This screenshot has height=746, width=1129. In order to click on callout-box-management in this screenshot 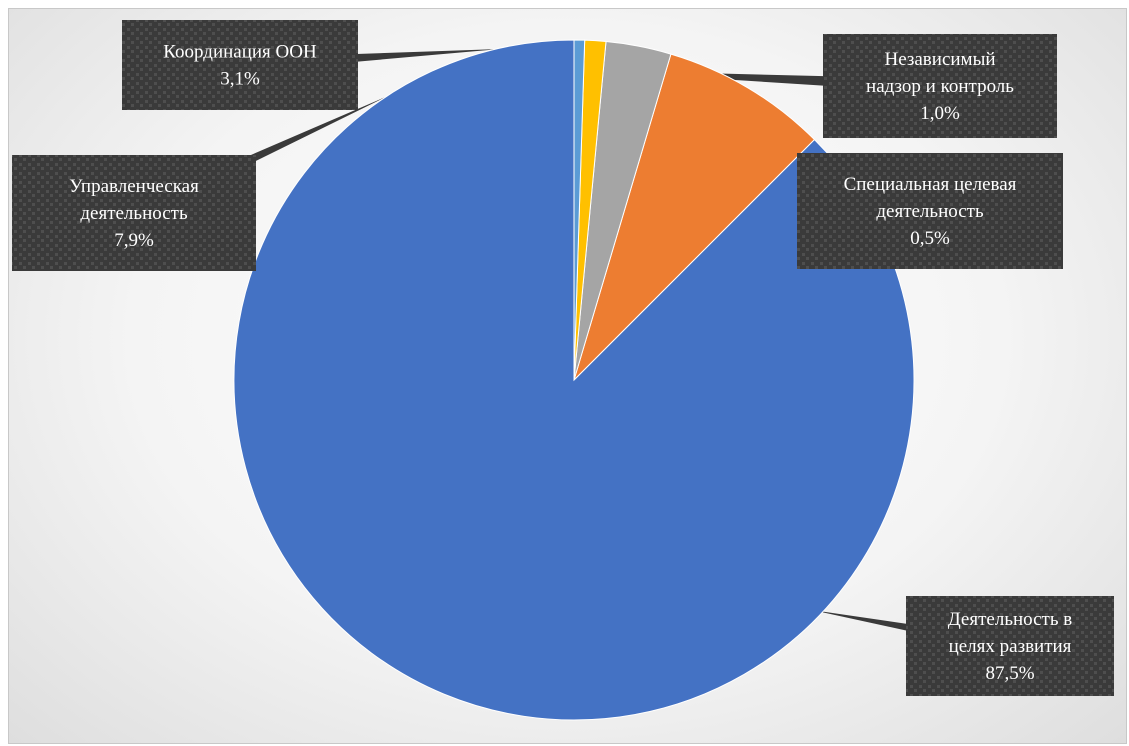, I will do `click(134, 213)`.